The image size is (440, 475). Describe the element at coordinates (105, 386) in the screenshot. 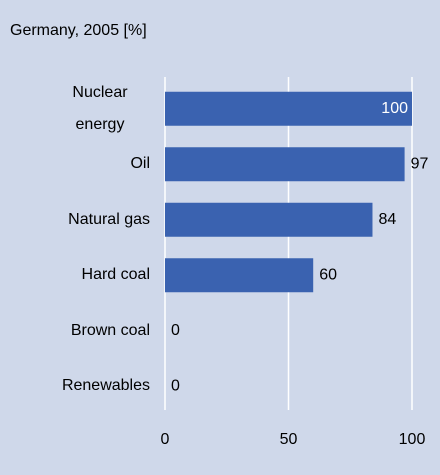

I see `y-tick-label: Renewables` at that location.